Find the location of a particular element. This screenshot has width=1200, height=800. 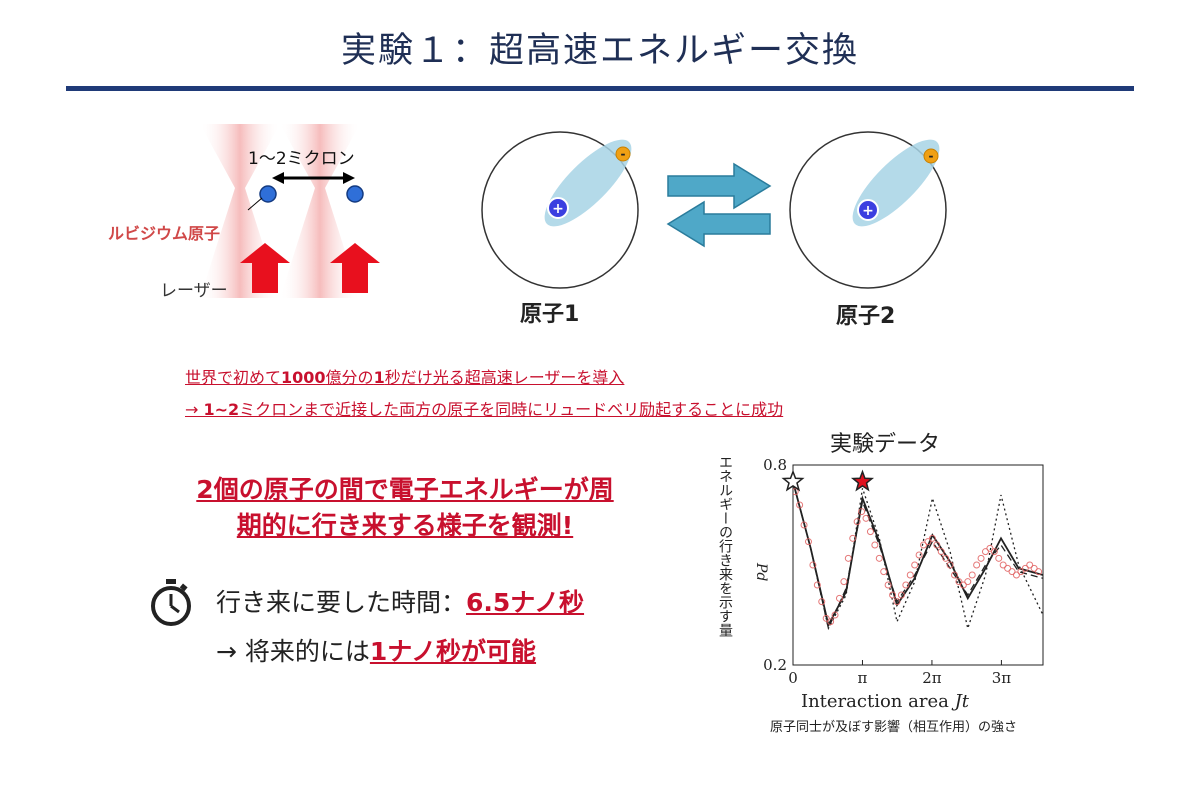

rubidium-label: ルビジウム原子 is located at coordinates (164, 233).